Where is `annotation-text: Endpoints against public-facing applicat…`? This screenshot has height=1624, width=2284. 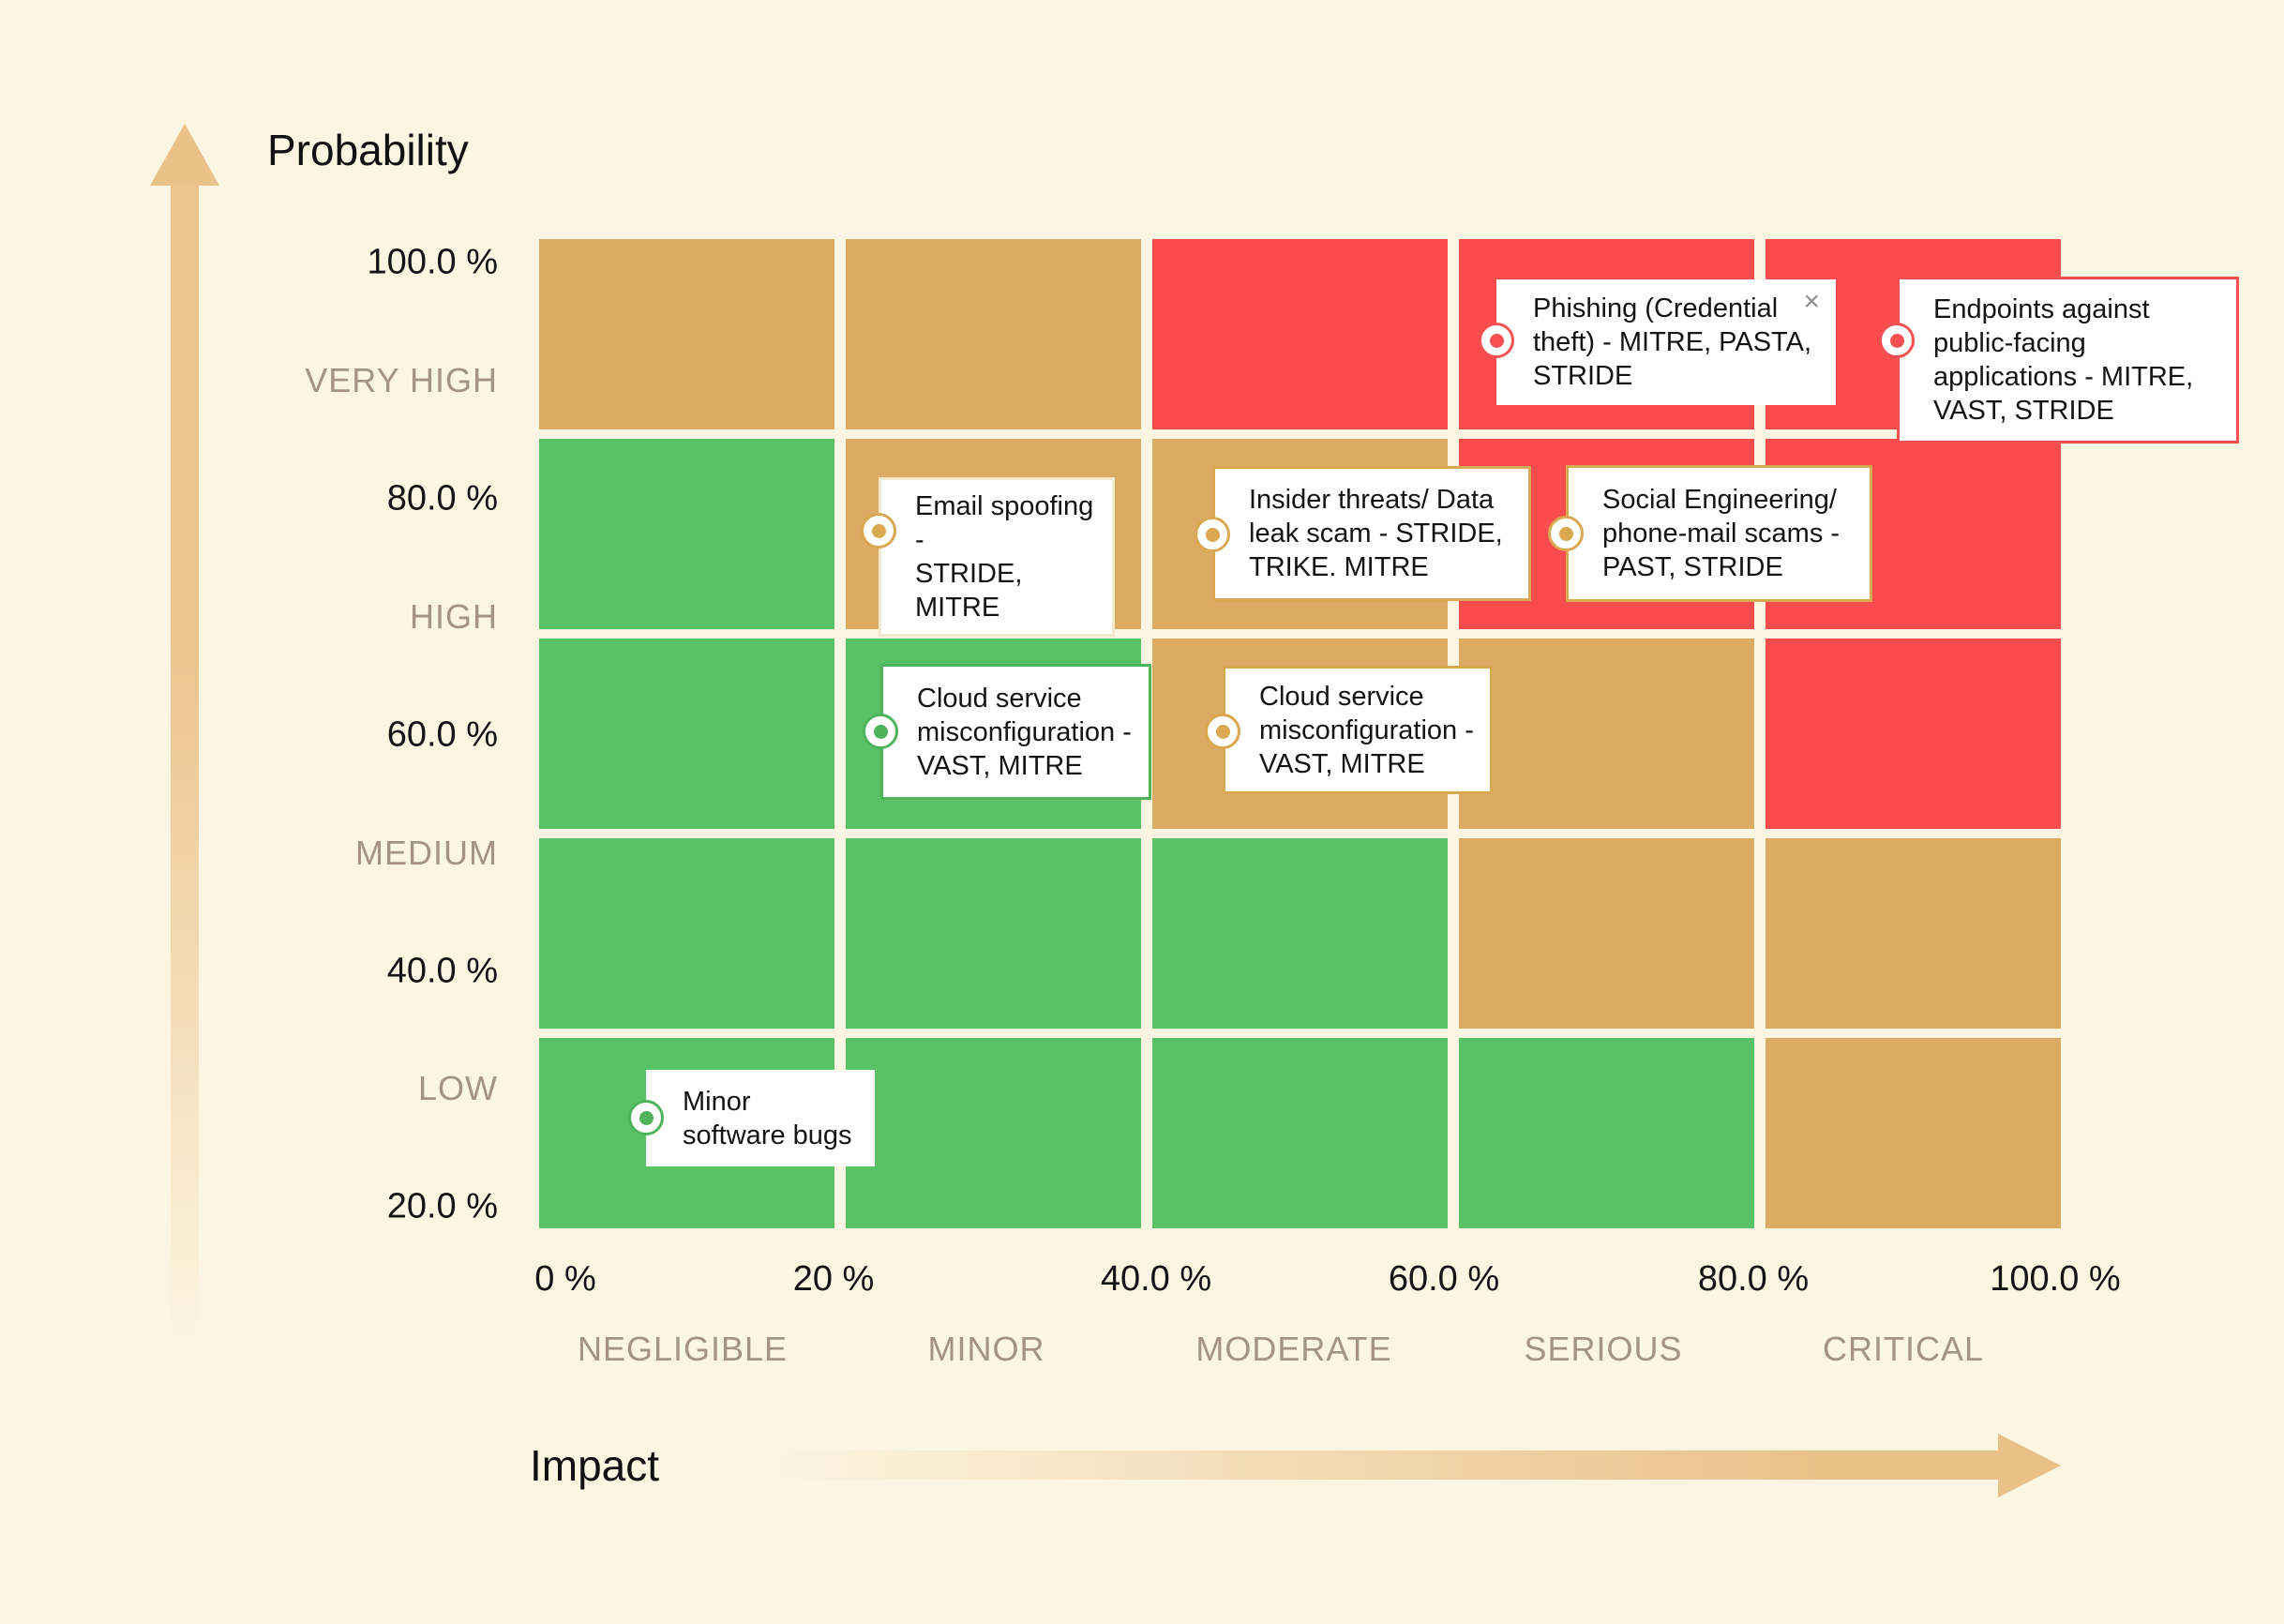
annotation-text: Endpoints against public-facing applicat… is located at coordinates (2063, 360).